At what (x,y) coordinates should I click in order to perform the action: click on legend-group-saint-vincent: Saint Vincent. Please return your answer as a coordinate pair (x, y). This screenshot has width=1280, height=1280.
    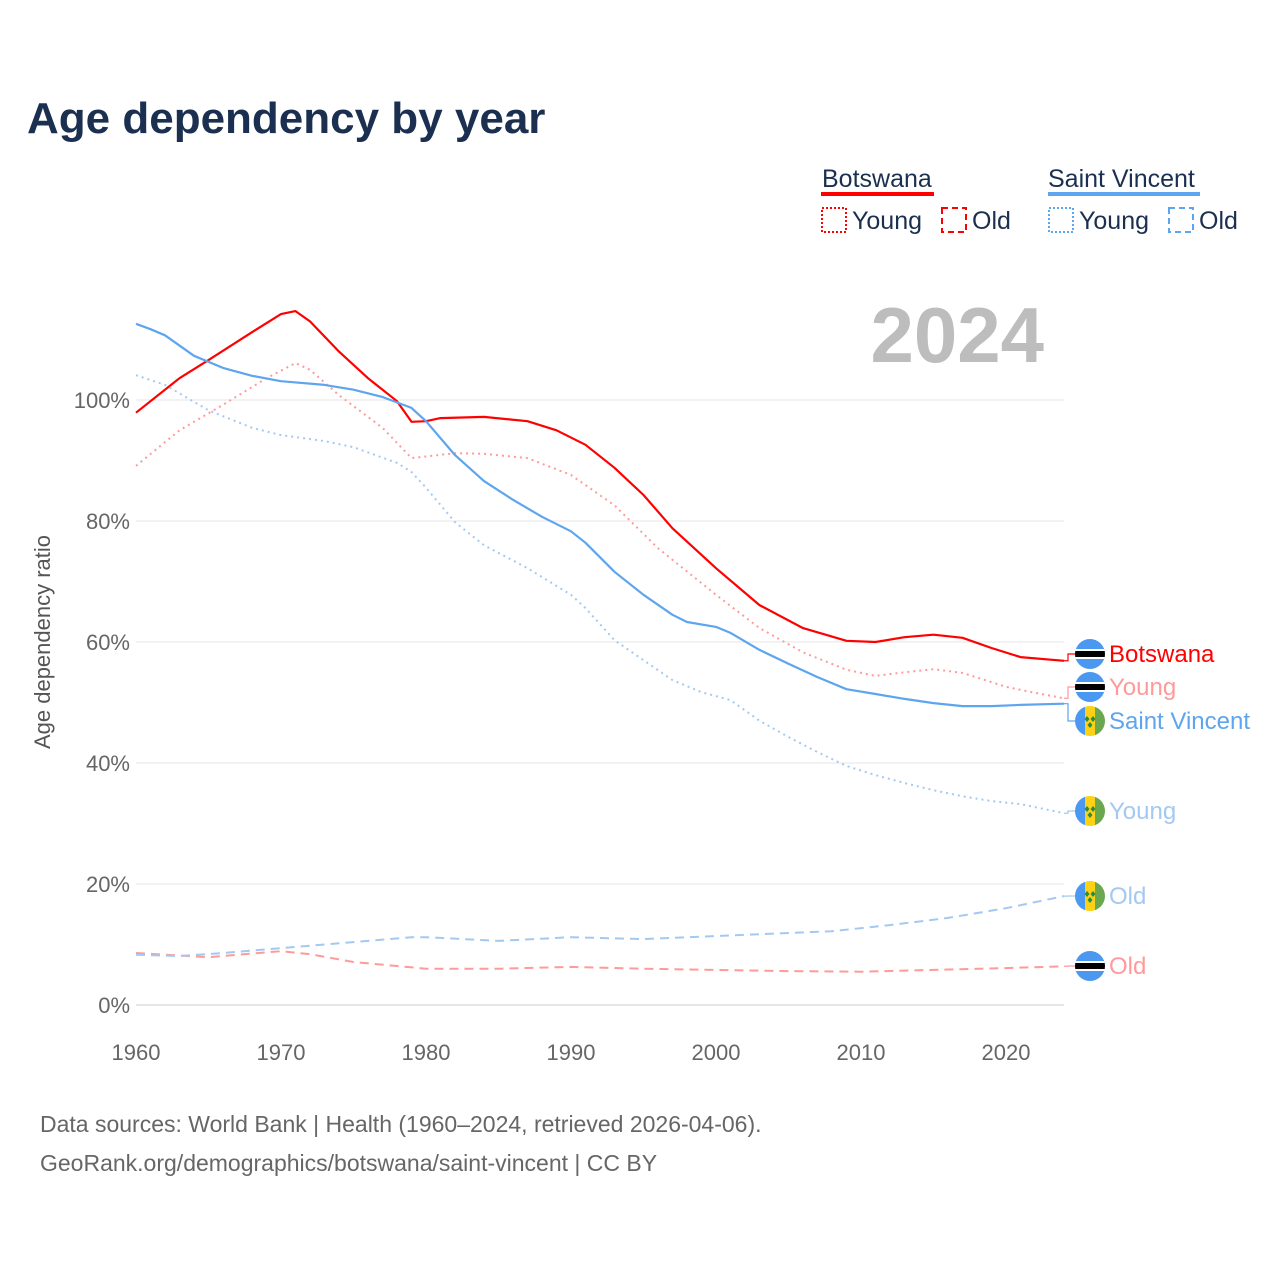
    Looking at the image, I should click on (1121, 179).